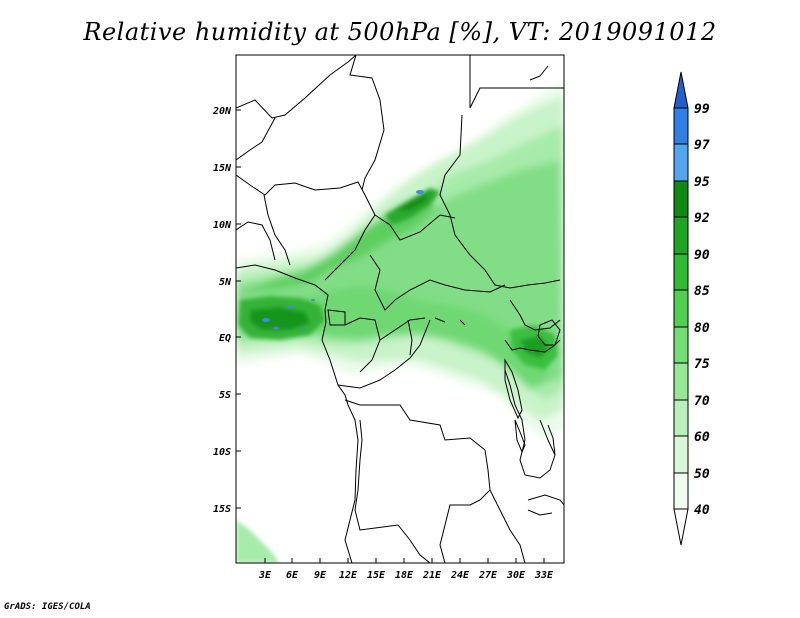 The height and width of the screenshot is (618, 800). What do you see at coordinates (702, 291) in the screenshot?
I see `colorbar-label: 85` at bounding box center [702, 291].